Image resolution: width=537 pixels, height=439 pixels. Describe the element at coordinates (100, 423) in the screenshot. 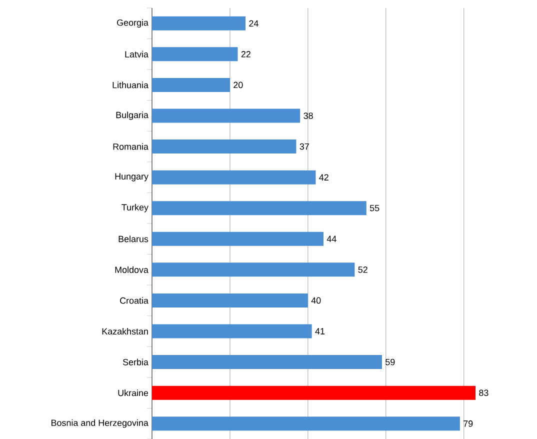

I see `y-tick-label: Bosnia and Herzegovina` at that location.